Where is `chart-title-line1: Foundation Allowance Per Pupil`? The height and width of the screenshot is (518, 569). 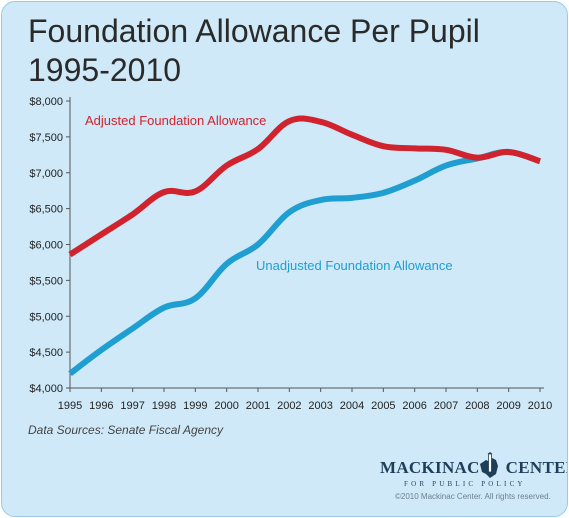 chart-title-line1: Foundation Allowance Per Pupil is located at coordinates (254, 31).